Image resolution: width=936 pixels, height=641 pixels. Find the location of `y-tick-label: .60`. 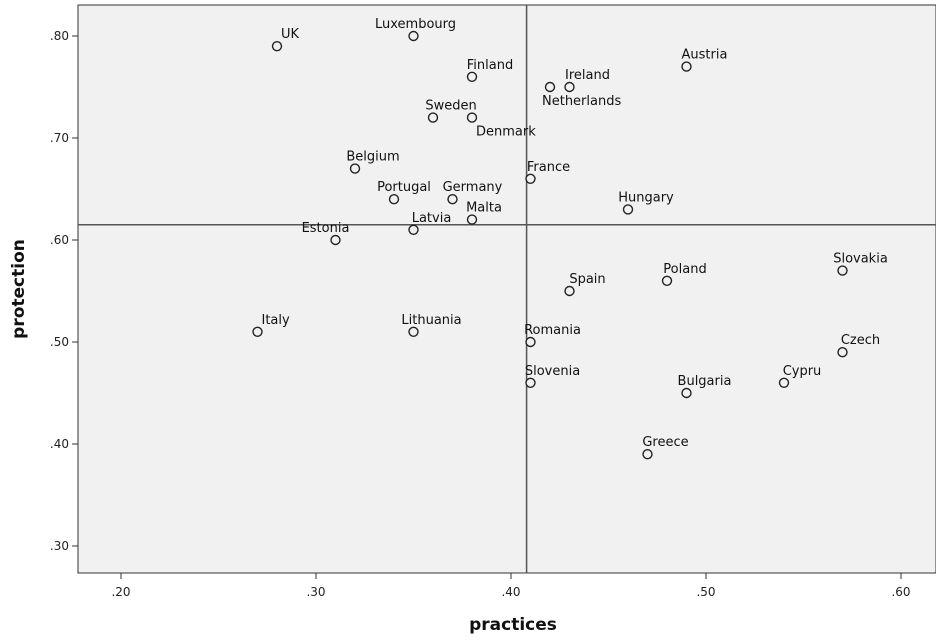

y-tick-label: .60 is located at coordinates (59, 240).